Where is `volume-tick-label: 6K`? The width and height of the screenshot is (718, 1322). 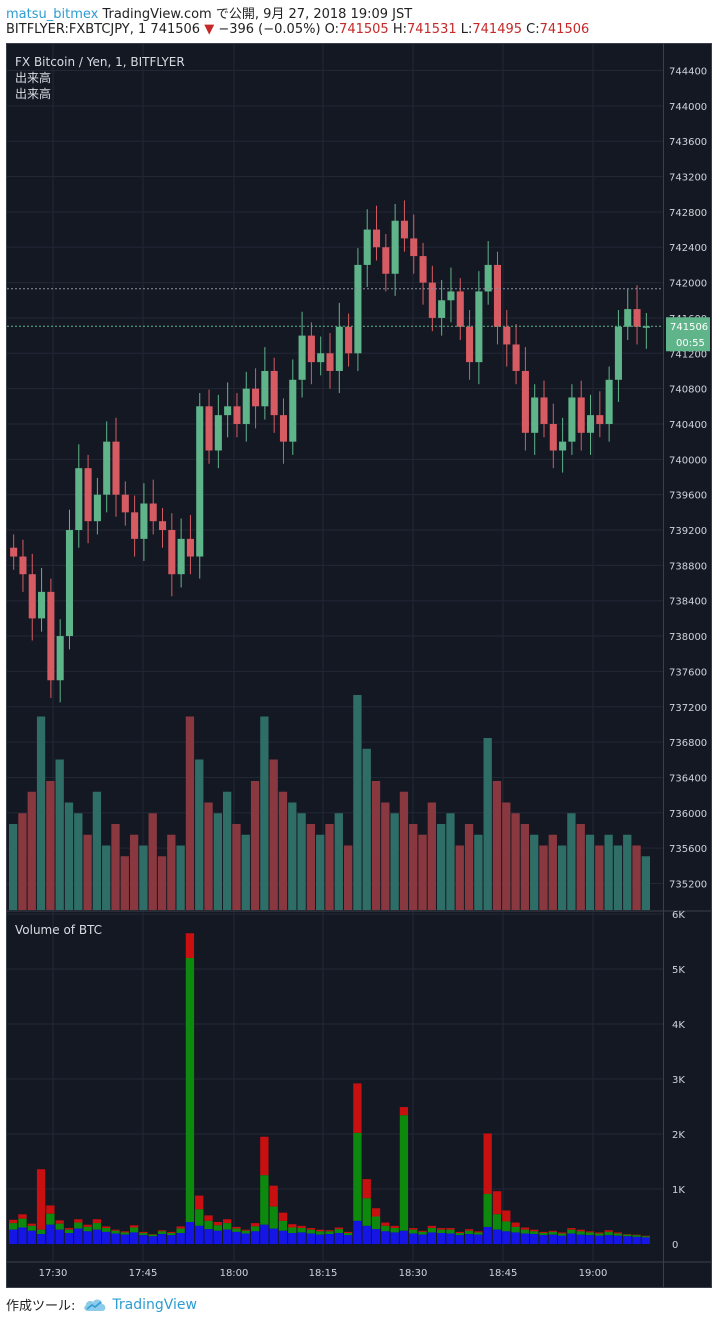
volume-tick-label: 6K is located at coordinates (678, 915).